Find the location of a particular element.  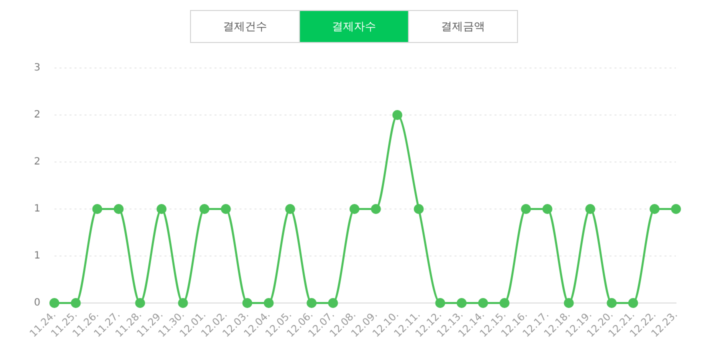

y-tick-label: 0 is located at coordinates (37, 303).